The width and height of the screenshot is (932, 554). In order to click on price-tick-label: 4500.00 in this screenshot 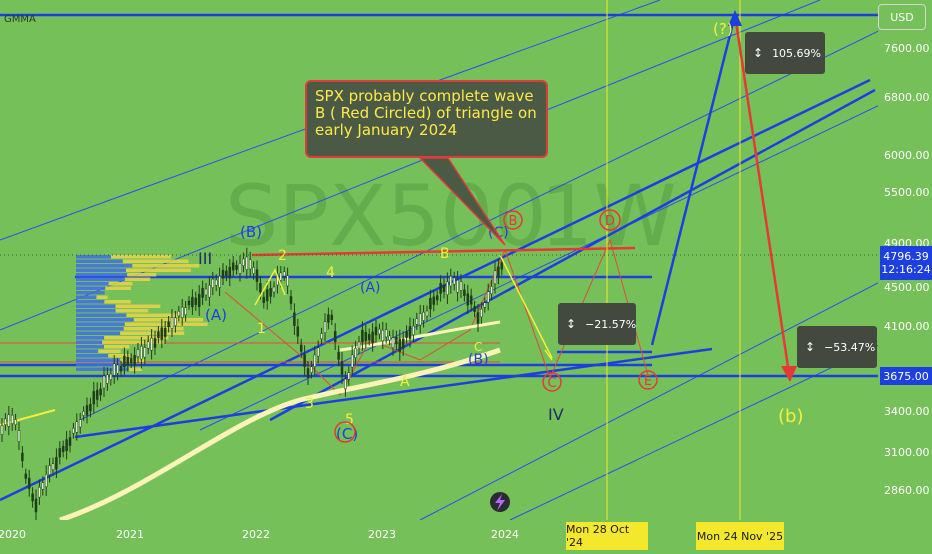, I will do `click(907, 287)`.